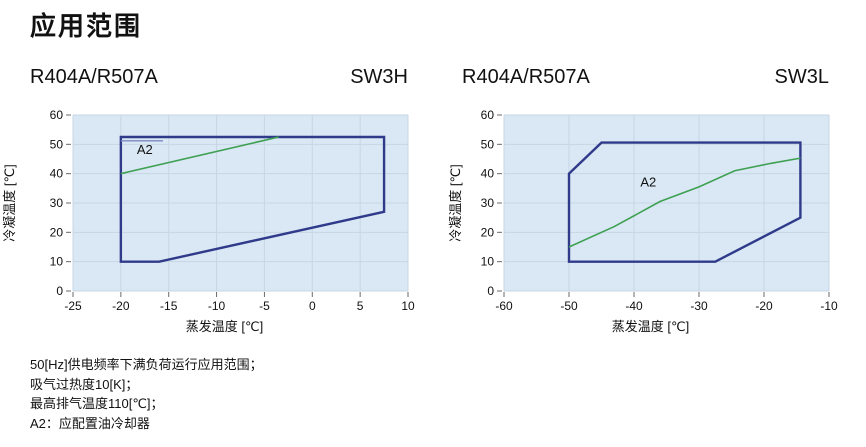 The width and height of the screenshot is (866, 447). What do you see at coordinates (312, 306) in the screenshot?
I see `x-tick-label: 0` at bounding box center [312, 306].